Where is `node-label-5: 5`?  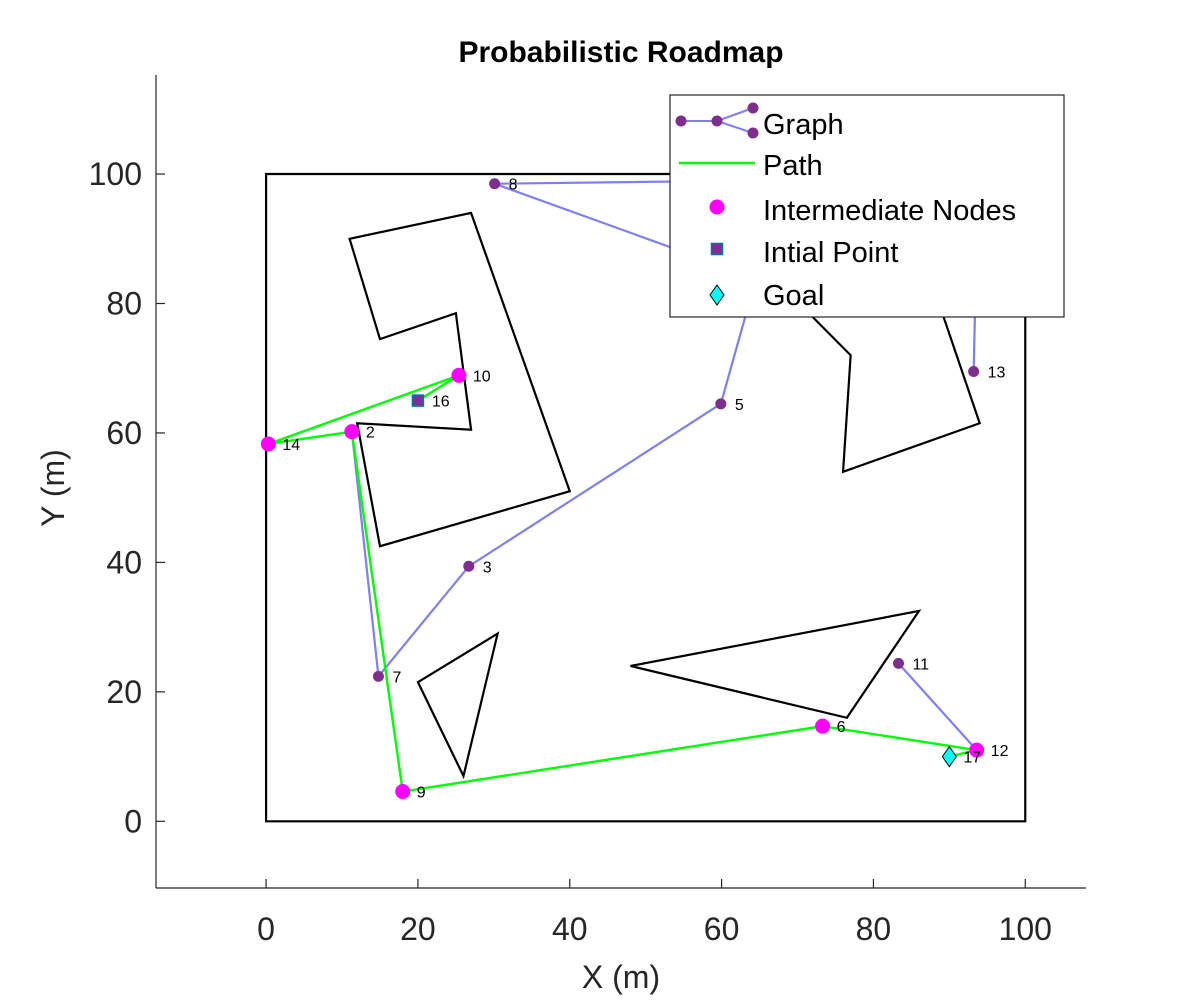 node-label-5: 5 is located at coordinates (739, 405).